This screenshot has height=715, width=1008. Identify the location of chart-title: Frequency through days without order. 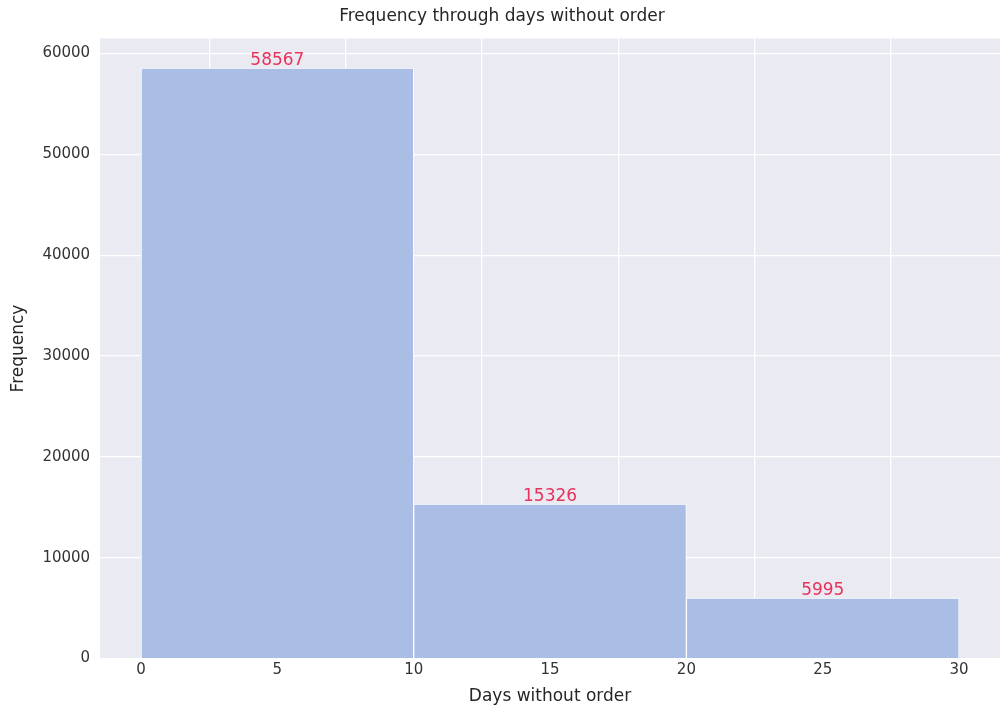
(502, 14).